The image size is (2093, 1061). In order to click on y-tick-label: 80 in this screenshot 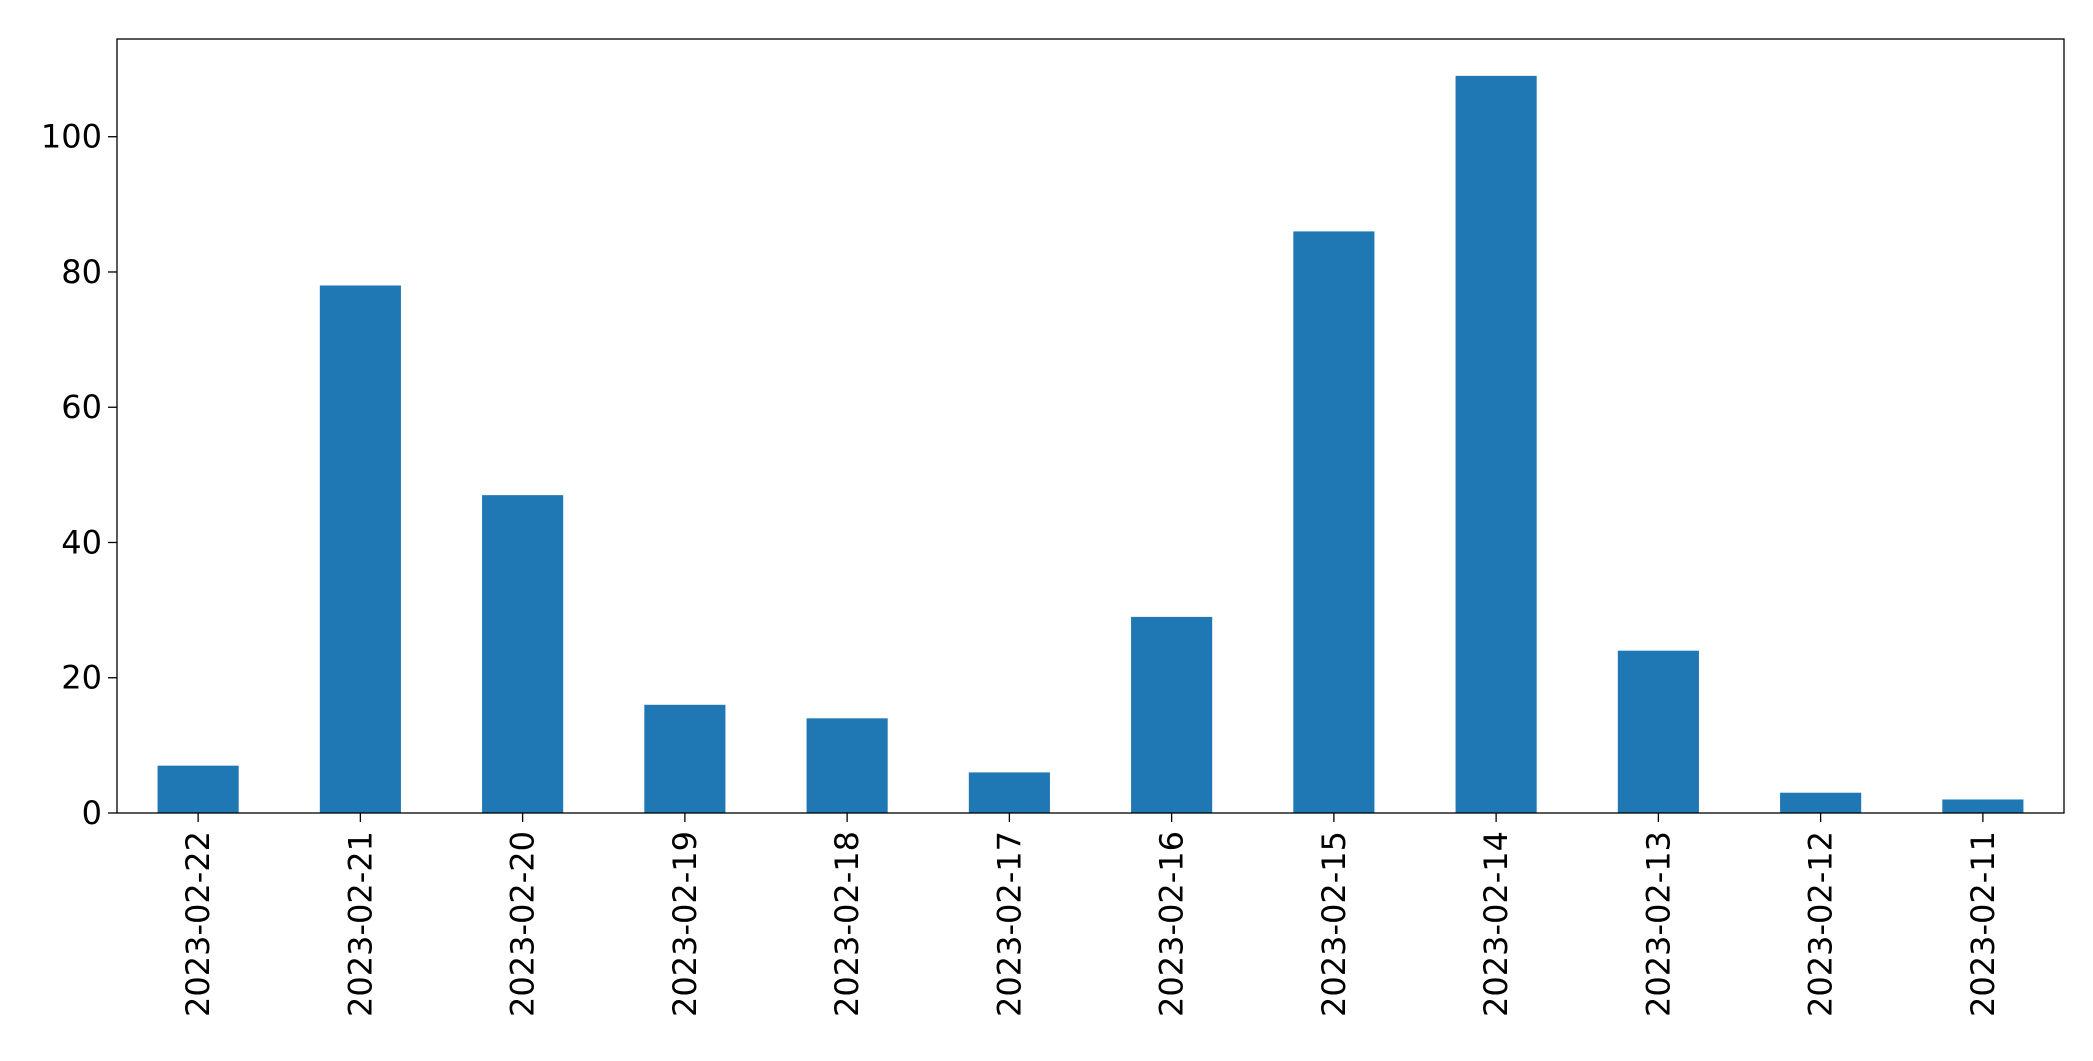, I will do `click(81, 272)`.